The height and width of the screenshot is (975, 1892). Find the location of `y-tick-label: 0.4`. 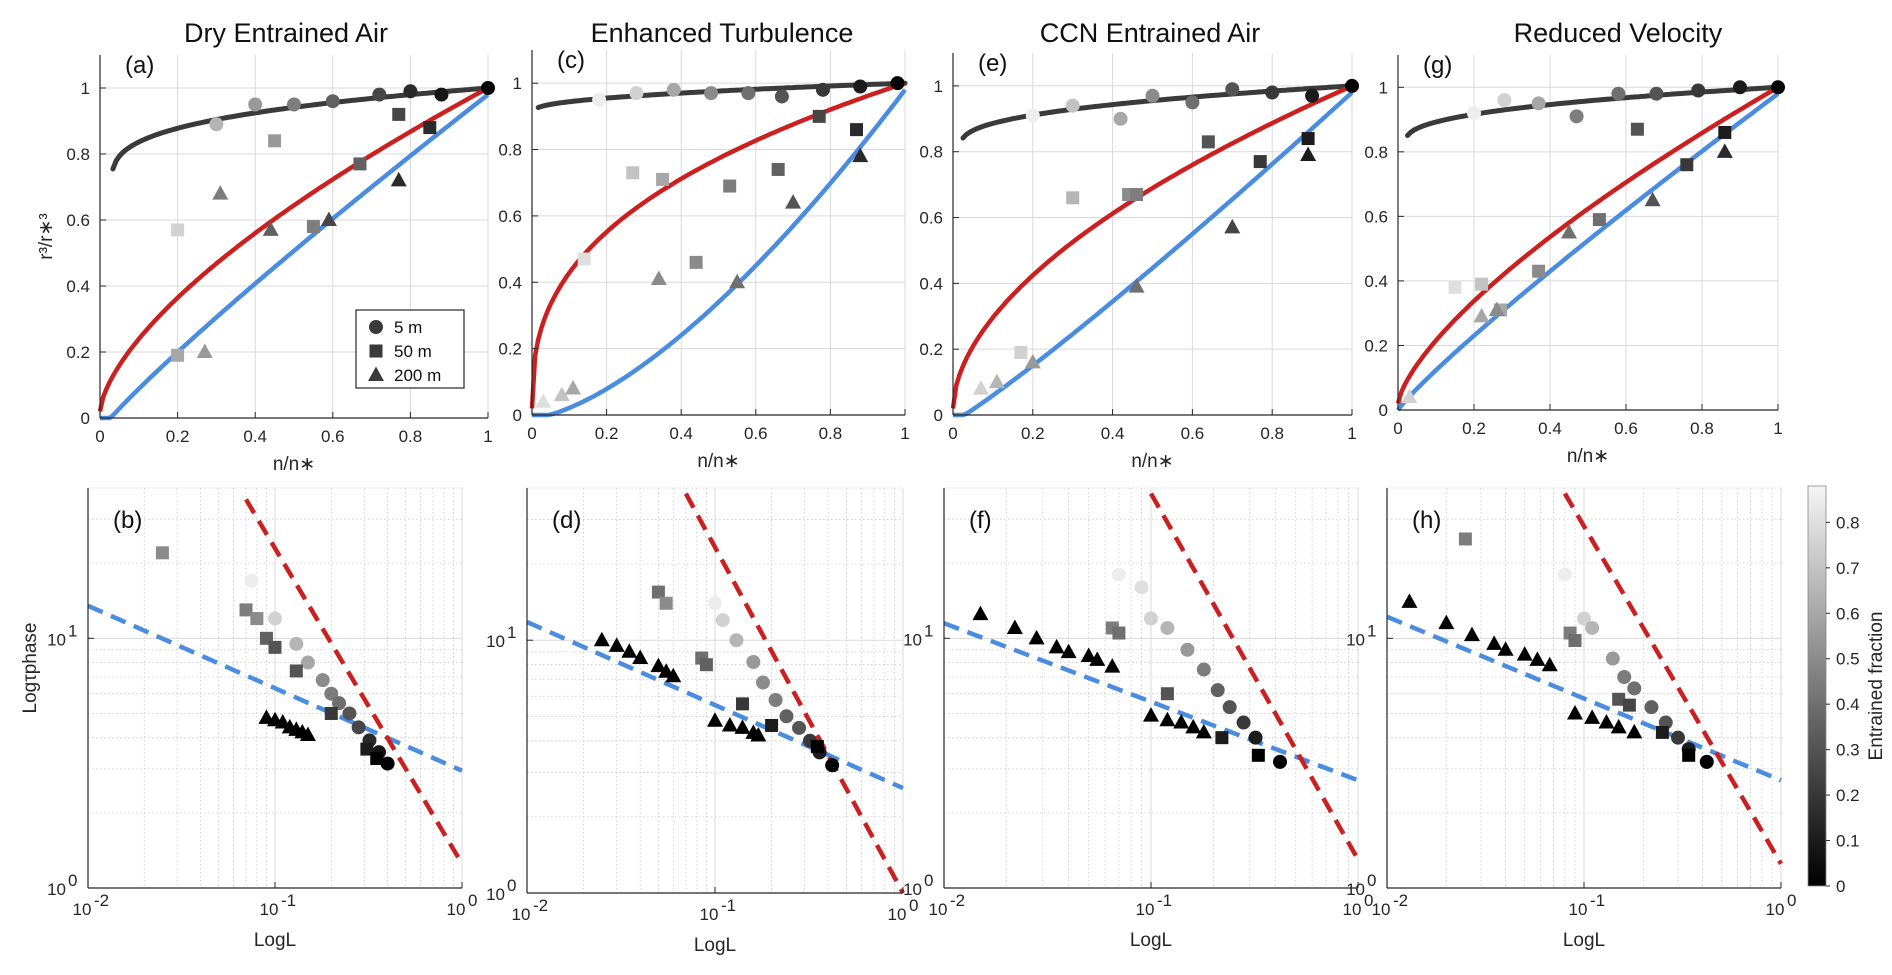

y-tick-label: 0.4 is located at coordinates (78, 286).